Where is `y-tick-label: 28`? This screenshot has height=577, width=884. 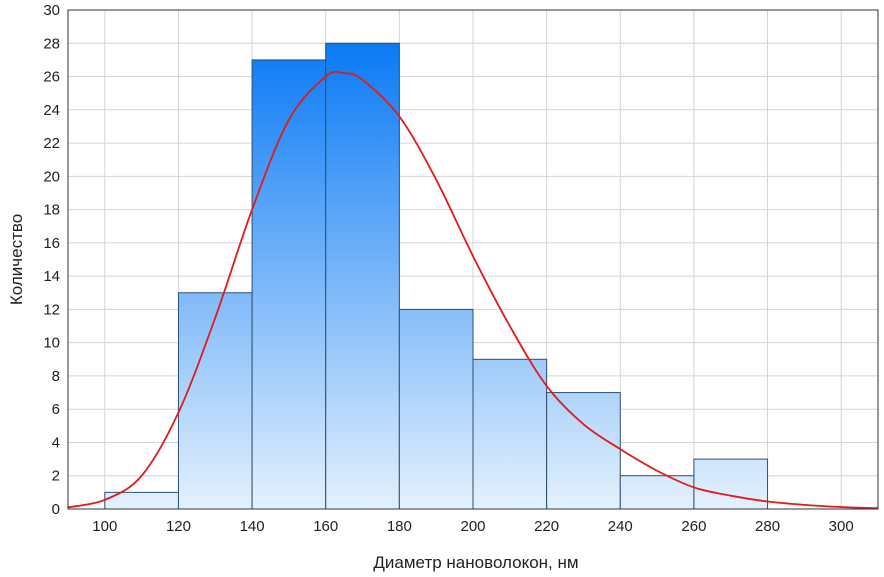 y-tick-label: 28 is located at coordinates (51, 43).